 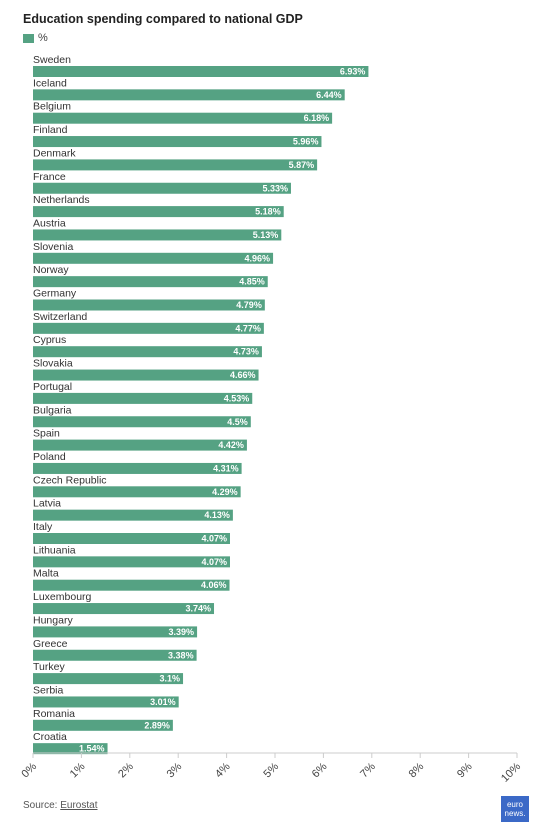 I want to click on data-label: 4.5%, so click(x=237, y=422).